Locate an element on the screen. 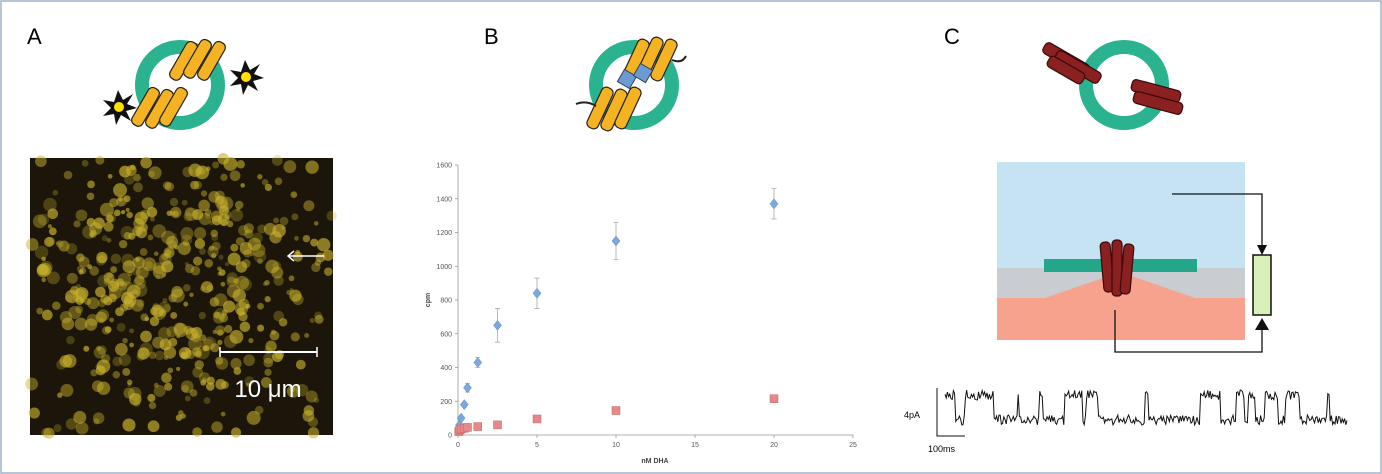 This screenshot has width=1382, height=474. x-tick-label: 25 is located at coordinates (853, 445).